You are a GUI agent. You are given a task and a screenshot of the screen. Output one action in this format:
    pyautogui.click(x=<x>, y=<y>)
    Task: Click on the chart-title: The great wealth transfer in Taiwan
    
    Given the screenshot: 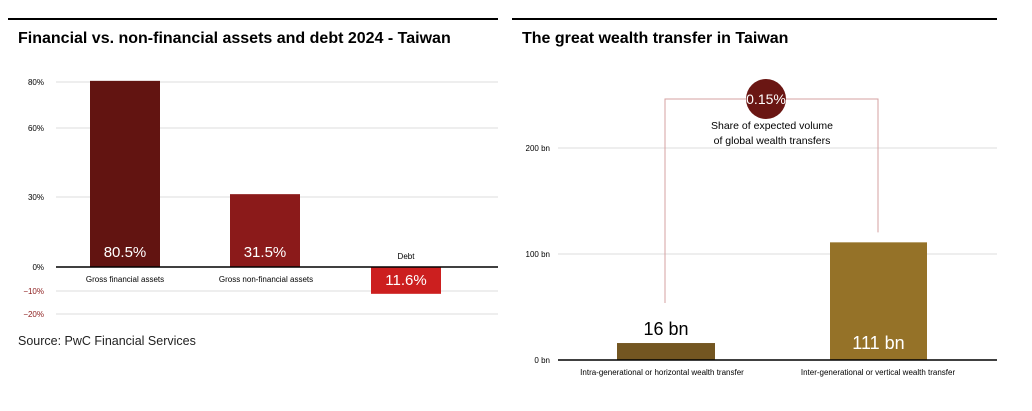 What is the action you would take?
    pyautogui.click(x=655, y=38)
    